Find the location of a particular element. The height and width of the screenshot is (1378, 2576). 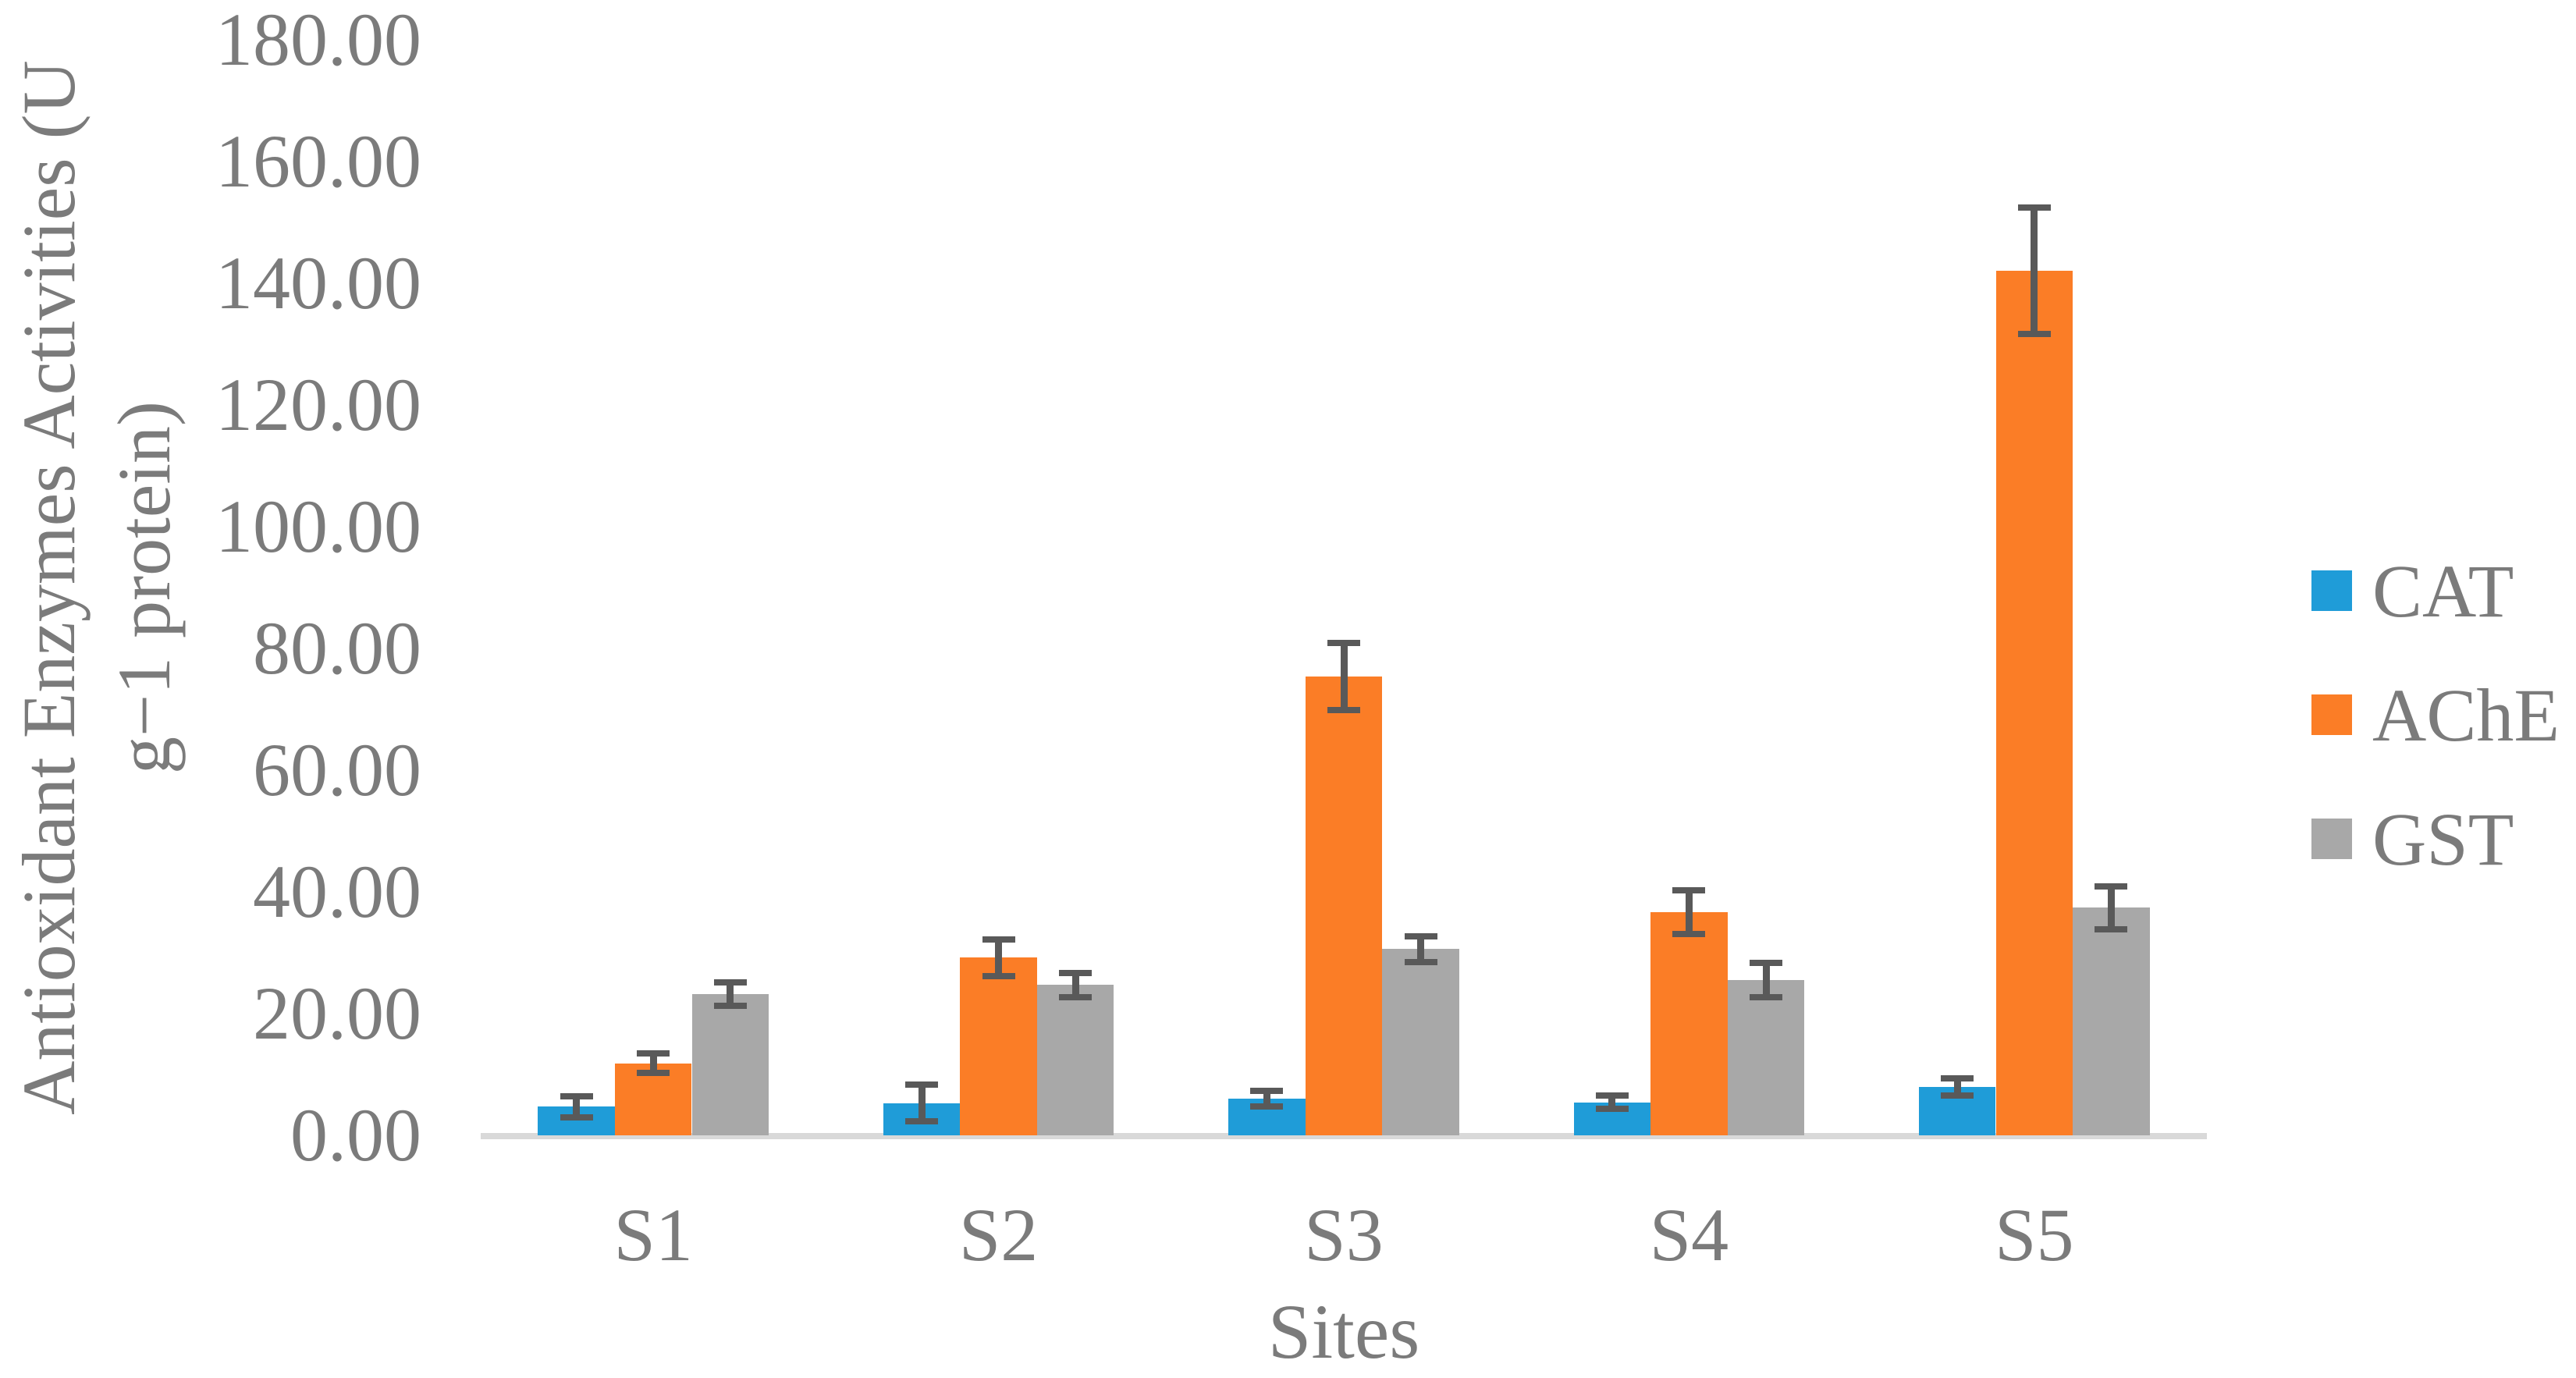

bar-ache-s3 is located at coordinates (1344, 905).